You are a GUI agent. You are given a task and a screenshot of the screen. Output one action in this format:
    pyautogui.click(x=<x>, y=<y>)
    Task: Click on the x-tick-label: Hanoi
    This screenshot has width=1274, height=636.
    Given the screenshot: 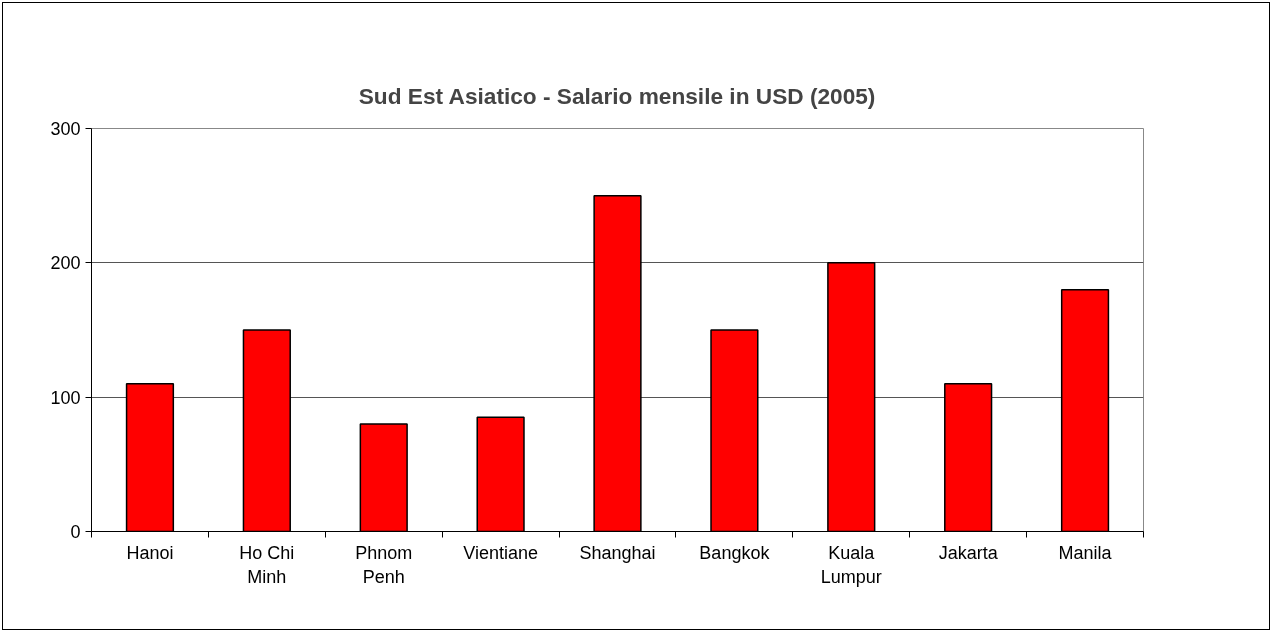 What is the action you would take?
    pyautogui.click(x=150, y=552)
    